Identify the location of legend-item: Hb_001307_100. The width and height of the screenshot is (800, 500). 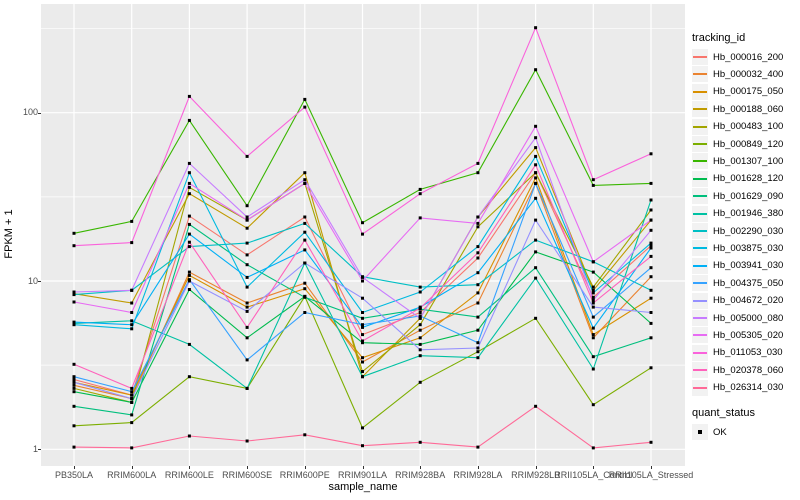
(738, 161).